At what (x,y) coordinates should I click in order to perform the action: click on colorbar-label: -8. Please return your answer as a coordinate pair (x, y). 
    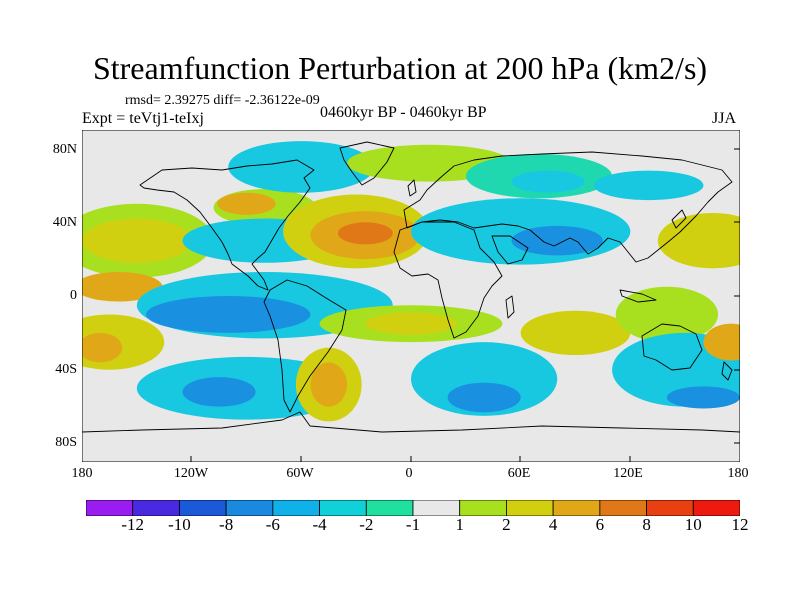
    Looking at the image, I should click on (226, 524).